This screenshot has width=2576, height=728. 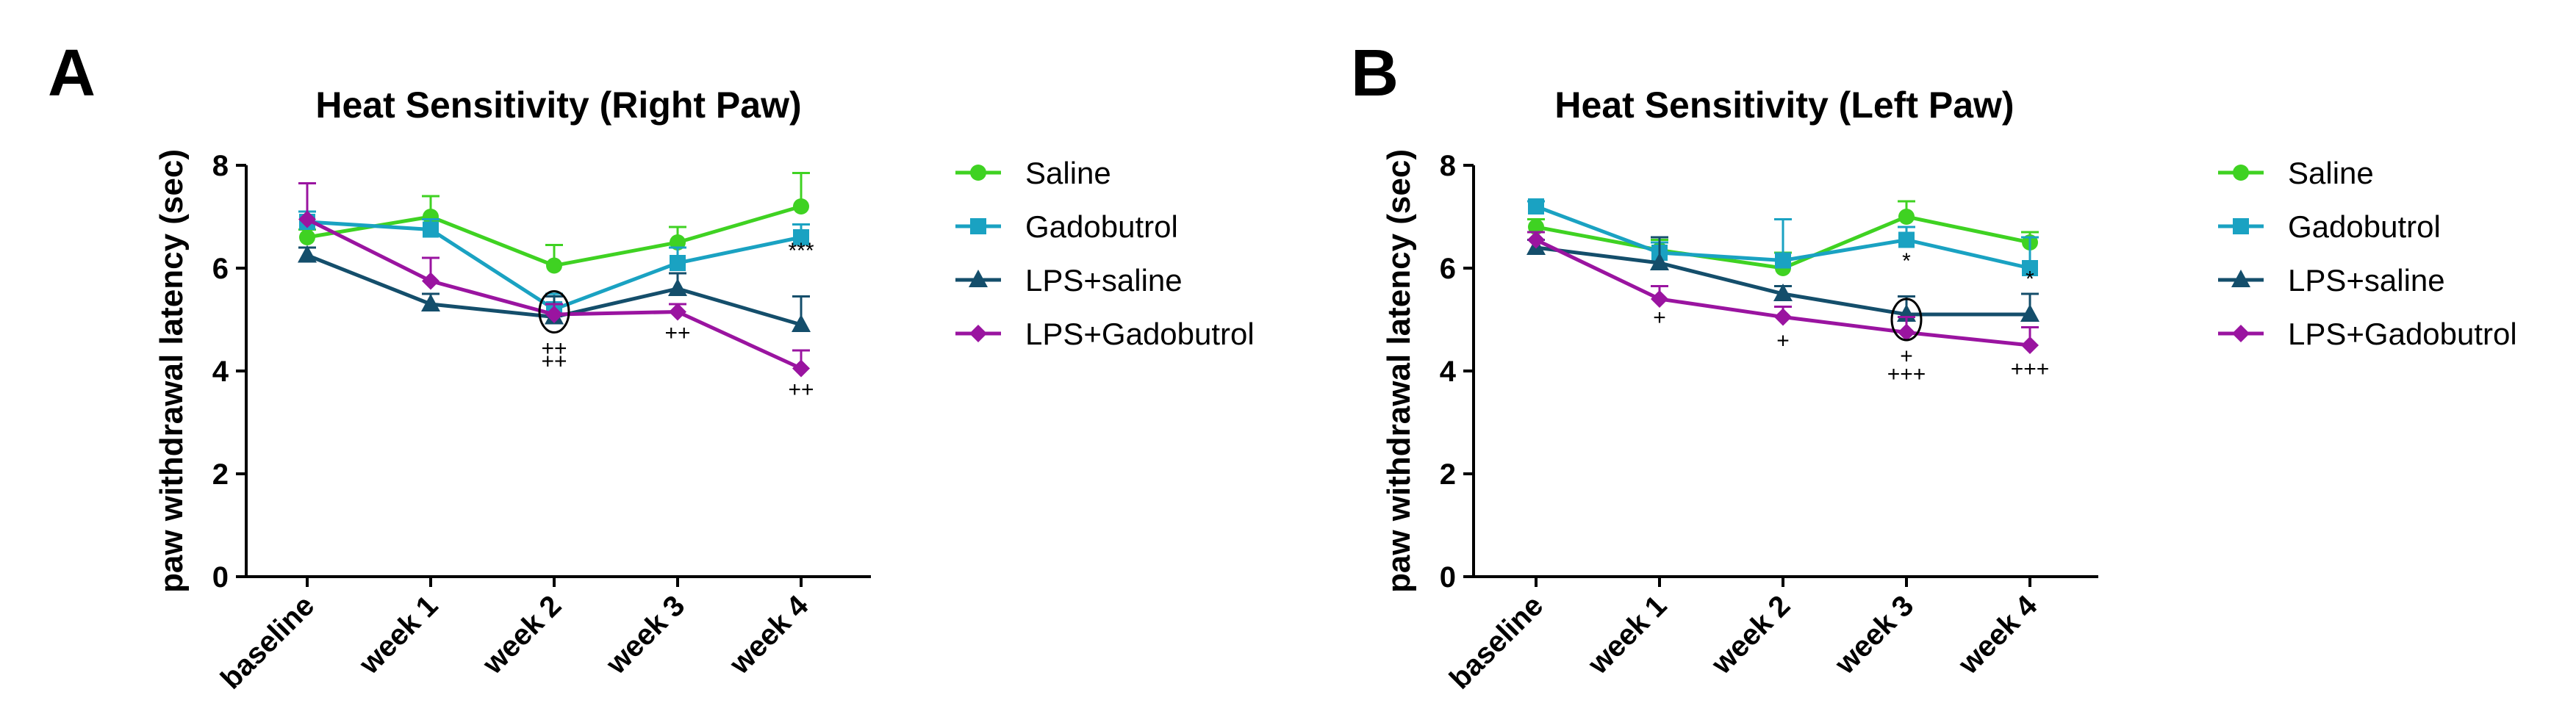 What do you see at coordinates (1784, 105) in the screenshot?
I see `chart-title: Heat Sensitivity (Left Paw)` at bounding box center [1784, 105].